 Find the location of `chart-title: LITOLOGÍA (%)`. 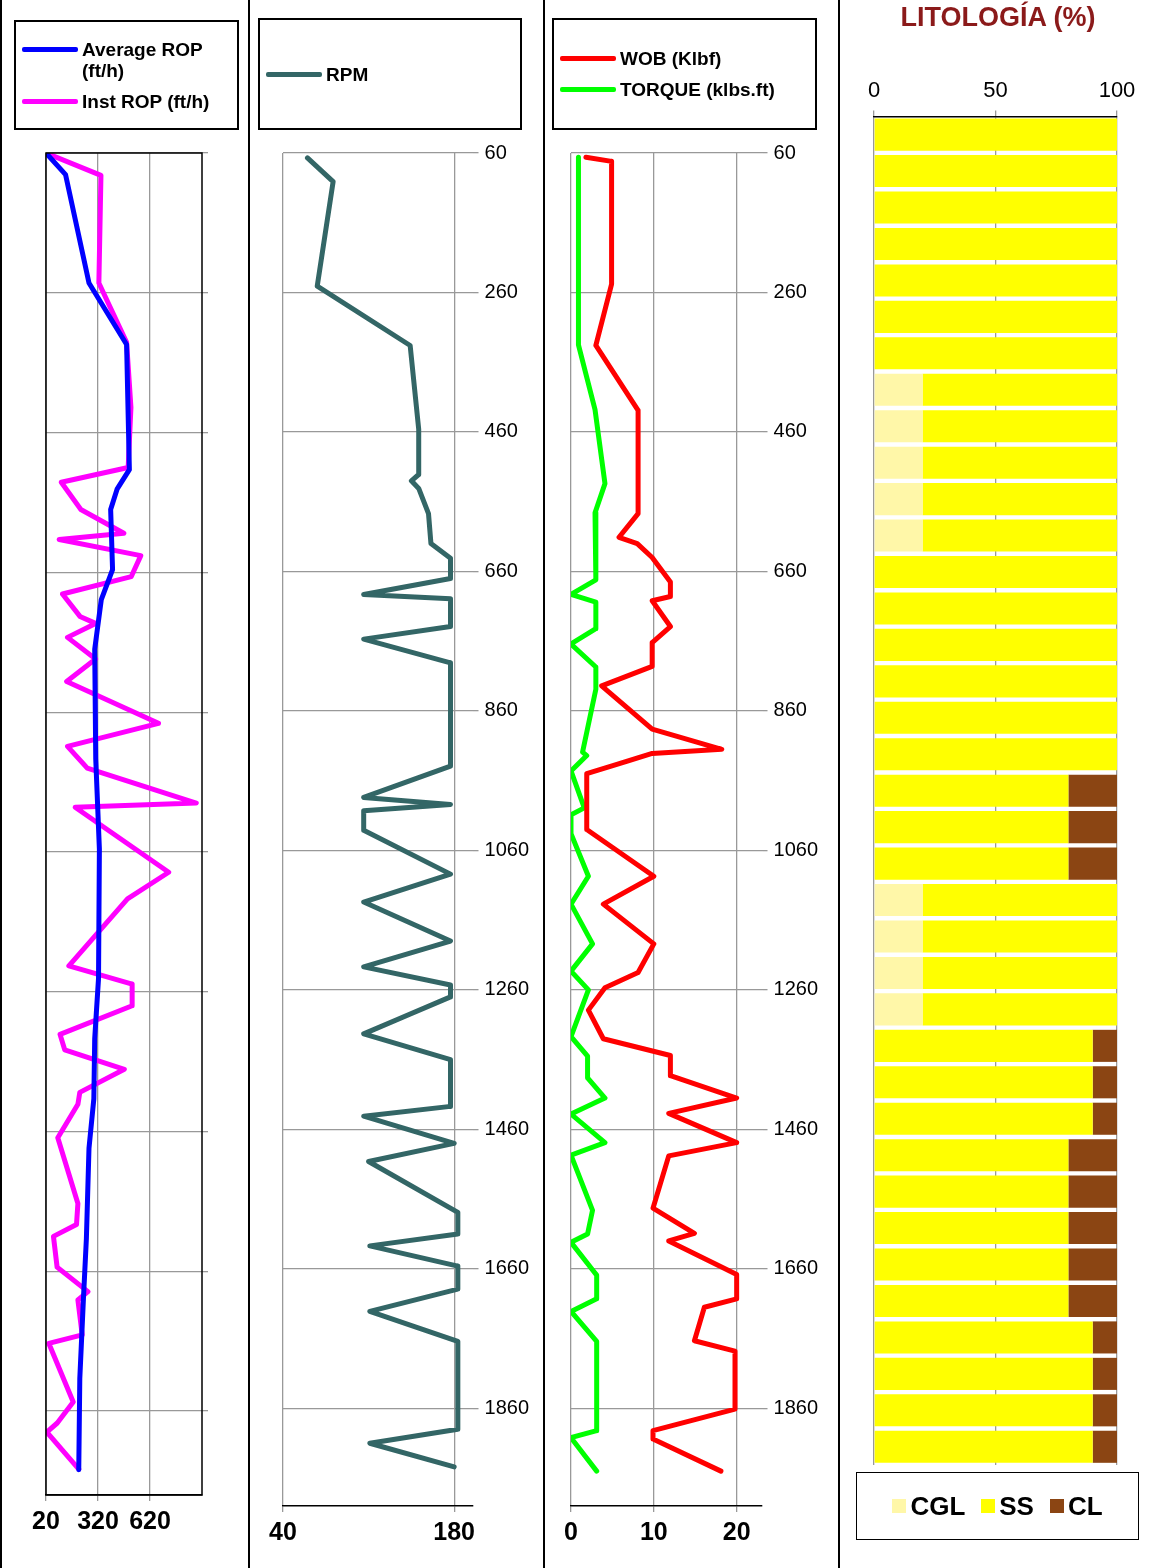

chart-title: LITOLOGÍA (%) is located at coordinates (998, 17).